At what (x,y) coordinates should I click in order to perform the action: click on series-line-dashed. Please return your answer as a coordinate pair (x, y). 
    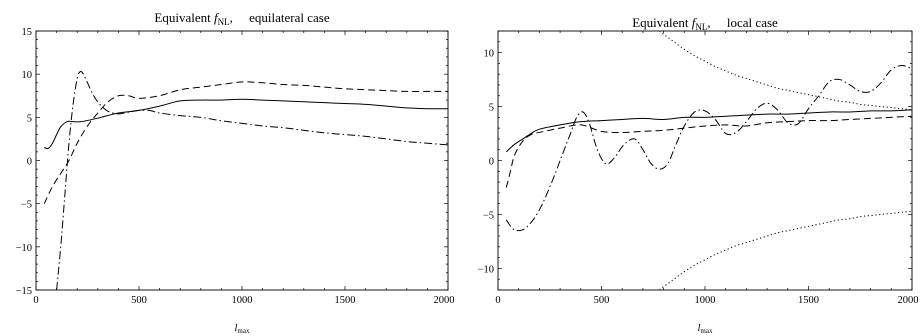
    Looking at the image, I should click on (708, 151).